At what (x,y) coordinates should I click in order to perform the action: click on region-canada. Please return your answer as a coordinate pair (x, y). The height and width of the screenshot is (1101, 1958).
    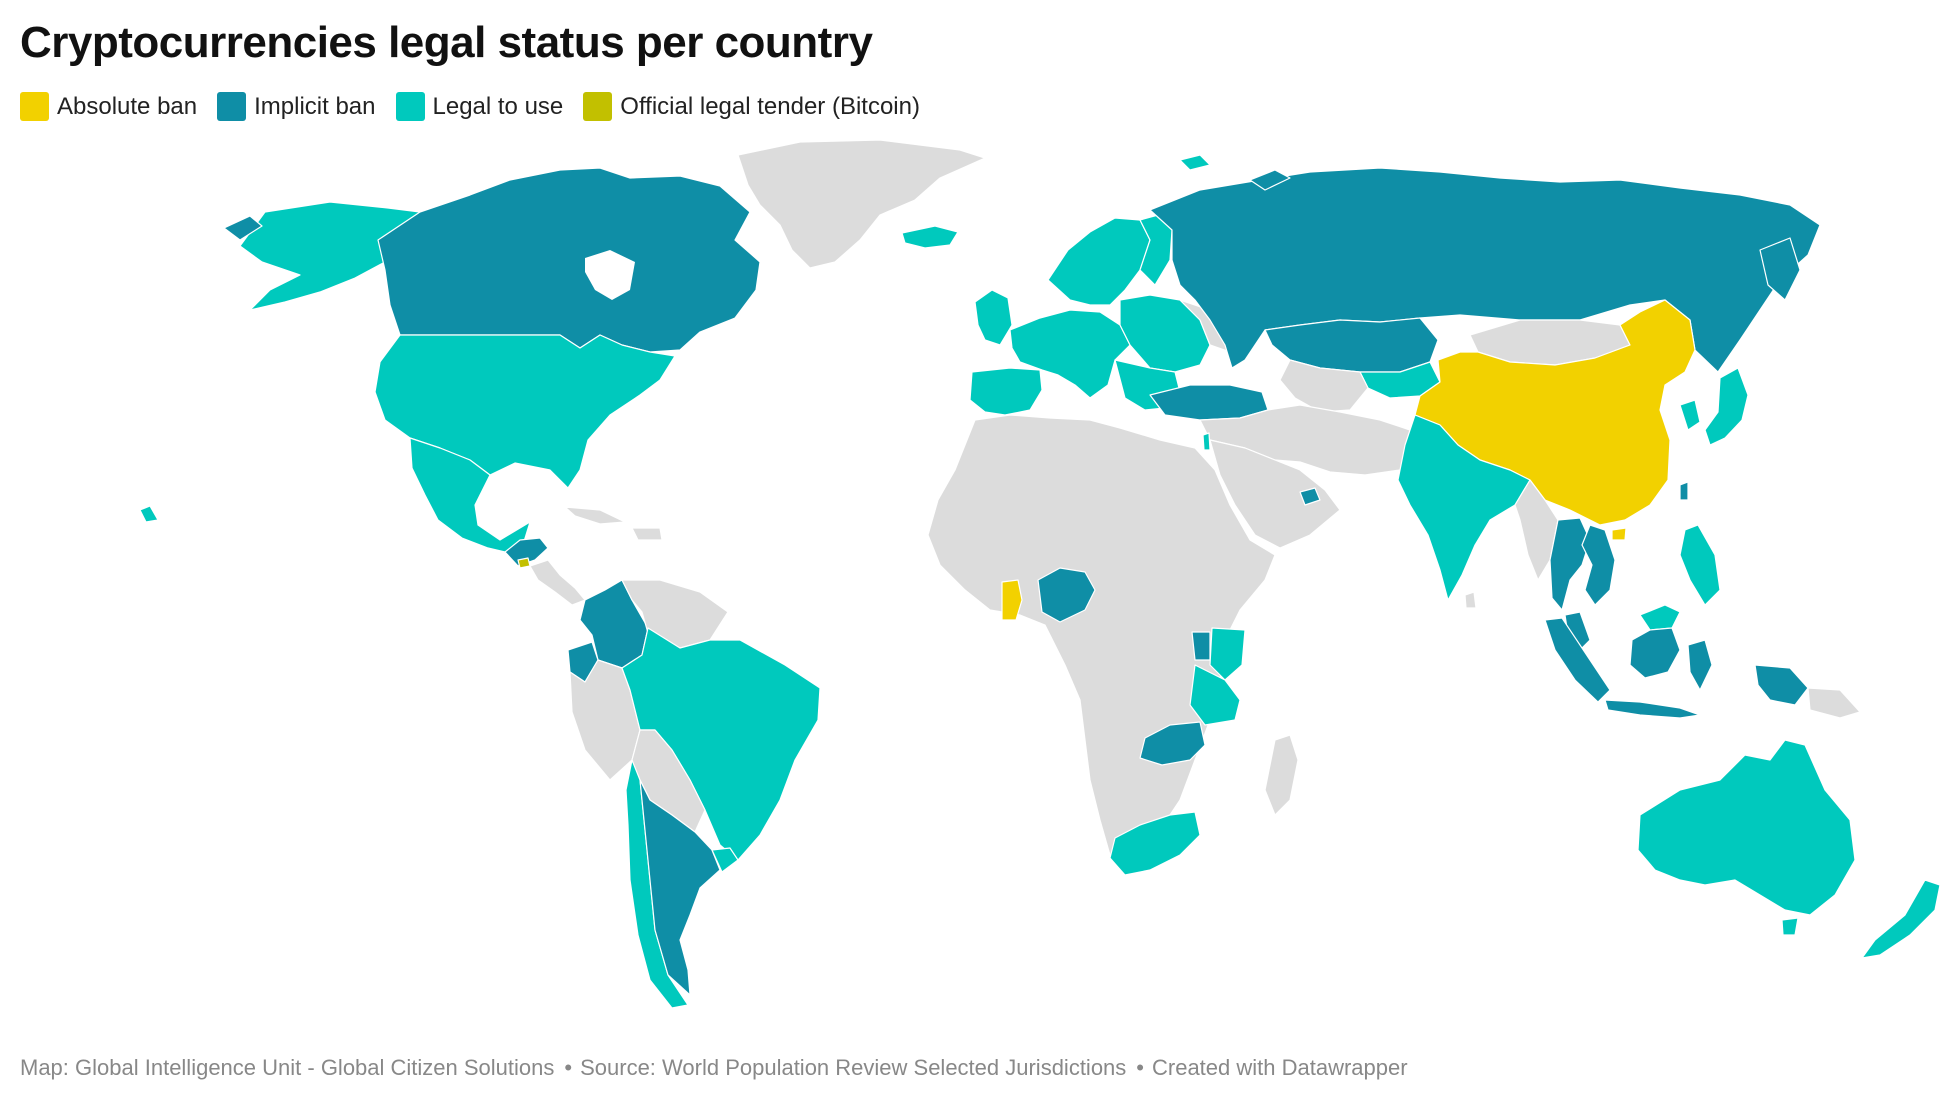
    Looking at the image, I should click on (569, 260).